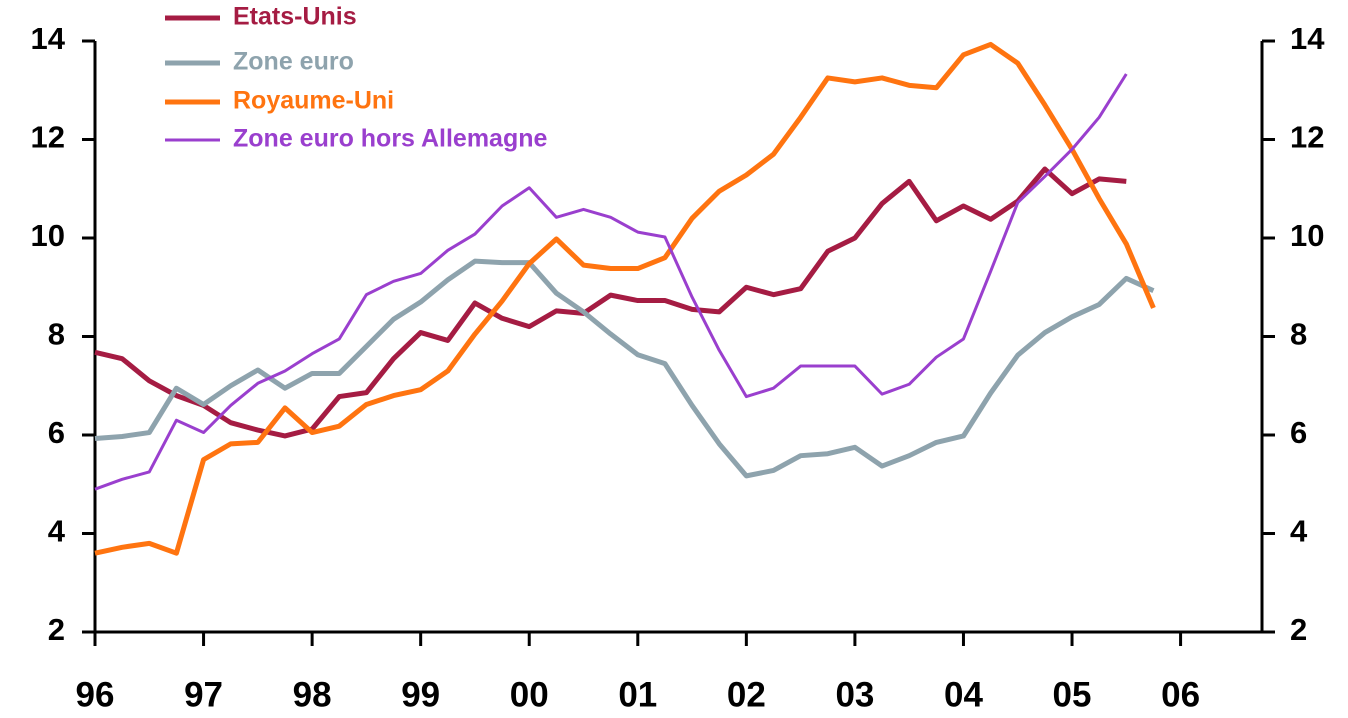 The image size is (1348, 718). Describe the element at coordinates (48, 38) in the screenshot. I see `y-tick-label: 14` at that location.